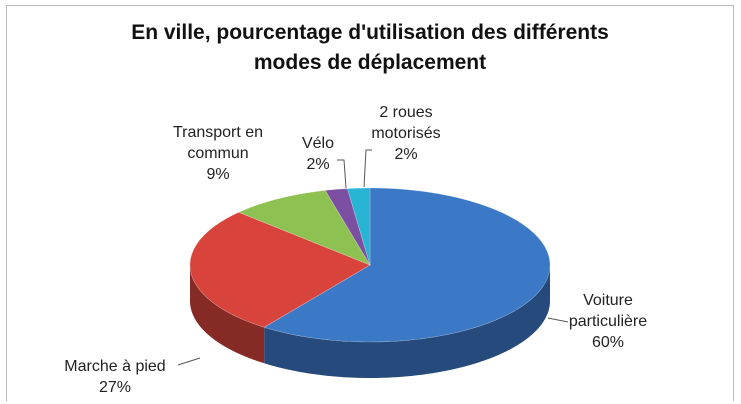 The height and width of the screenshot is (404, 741). I want to click on data-label: Transport en commun 9%, so click(218, 153).